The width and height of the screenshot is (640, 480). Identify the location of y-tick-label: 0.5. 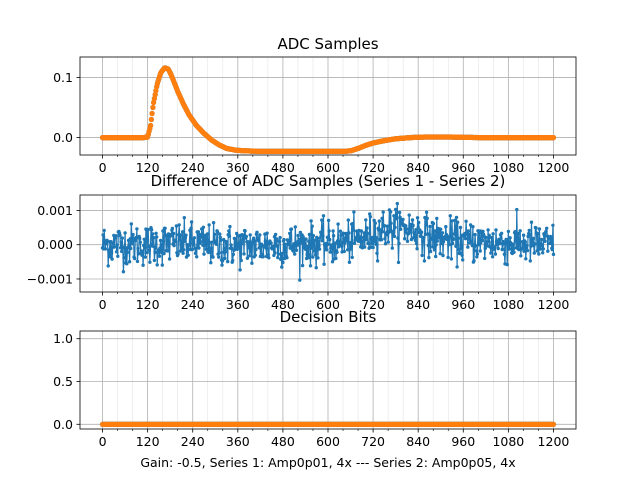
(63, 381).